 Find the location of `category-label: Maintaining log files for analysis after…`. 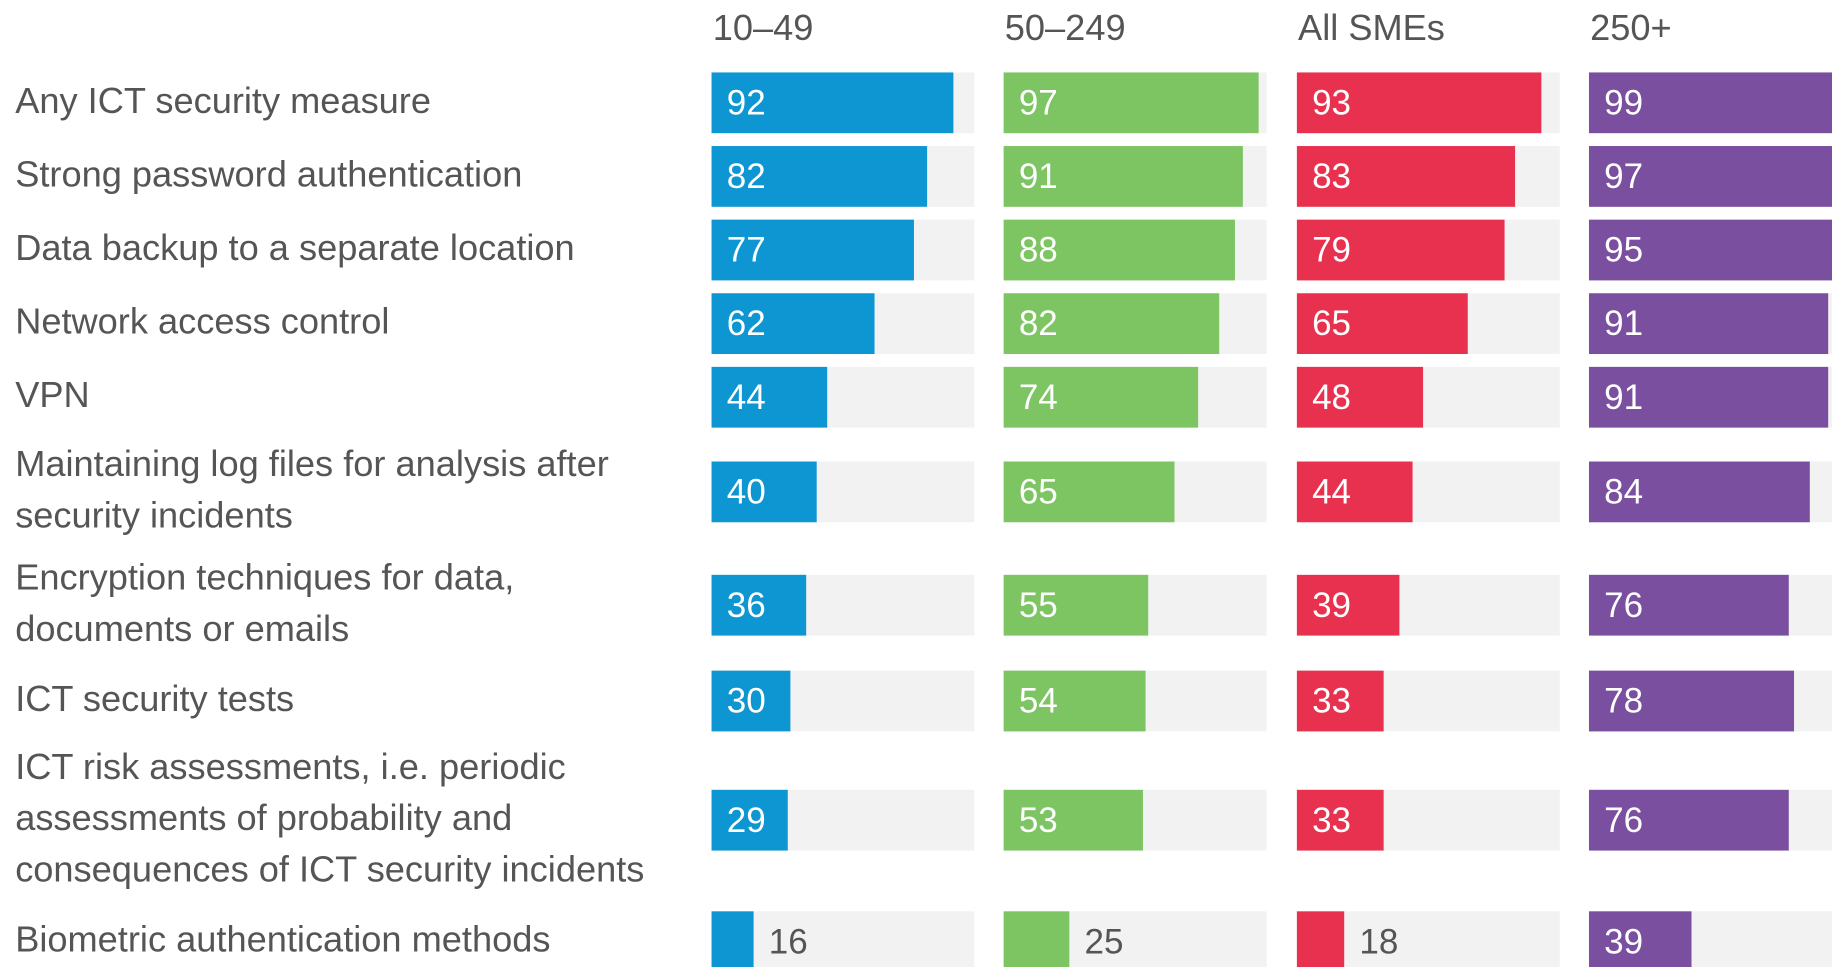

category-label: Maintaining log files for analysis after… is located at coordinates (312, 489).